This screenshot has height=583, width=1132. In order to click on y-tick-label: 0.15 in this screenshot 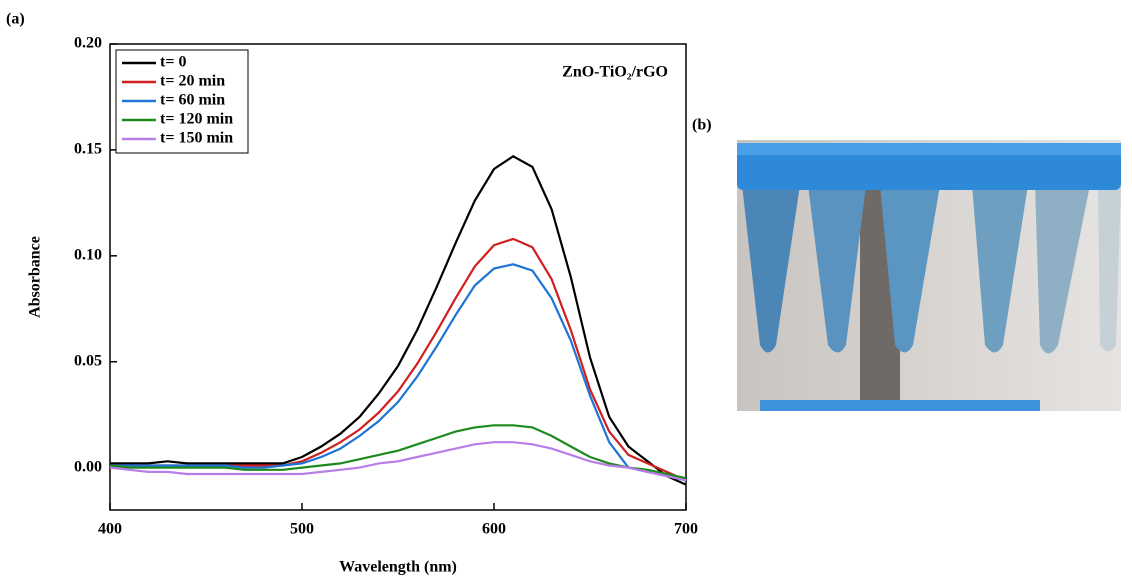, I will do `click(88, 149)`.